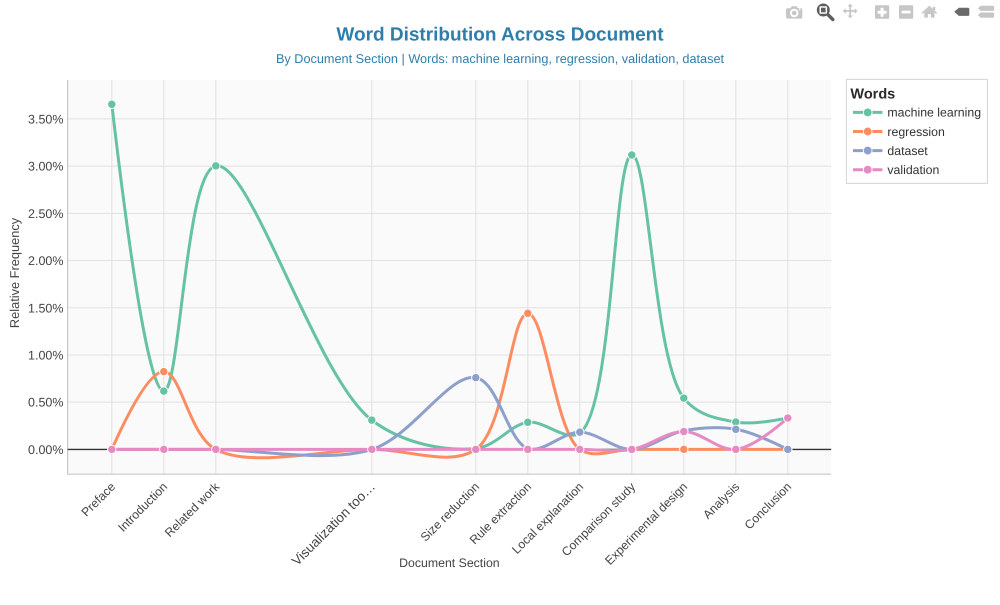  What do you see at coordinates (872, 94) in the screenshot?
I see `svg-text: Words` at bounding box center [872, 94].